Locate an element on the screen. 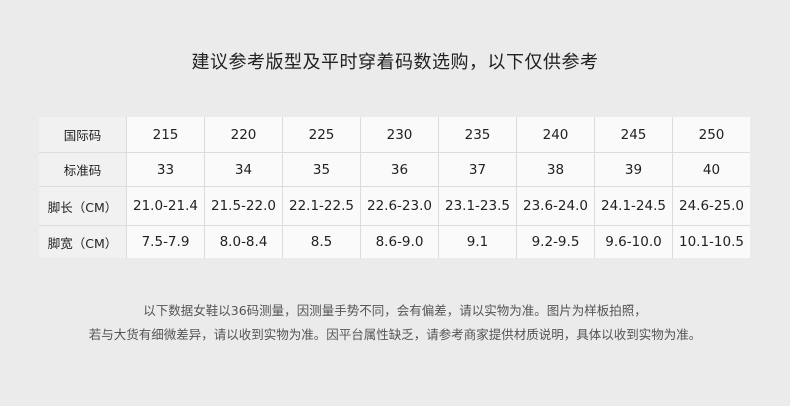 Image resolution: width=790 pixels, height=406 pixels. table-cell: 33 is located at coordinates (165, 169).